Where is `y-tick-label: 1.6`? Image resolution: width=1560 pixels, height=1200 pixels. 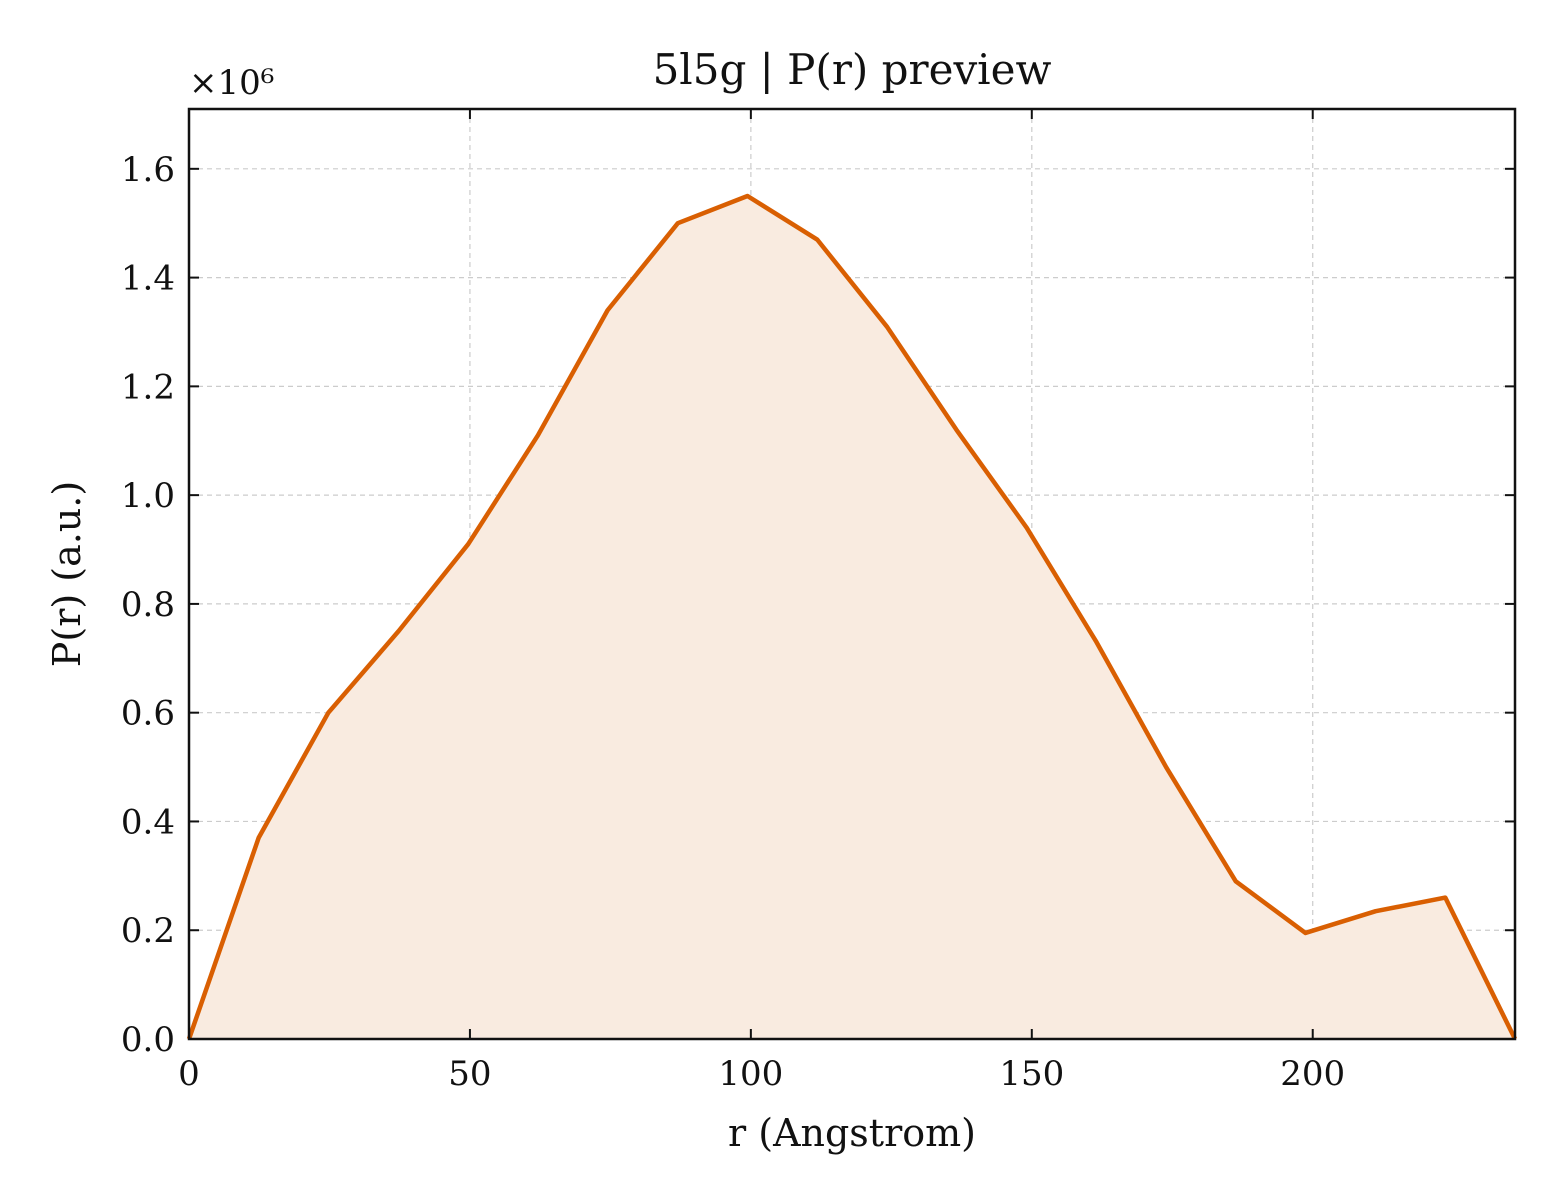 y-tick-label: 1.6 is located at coordinates (148, 170).